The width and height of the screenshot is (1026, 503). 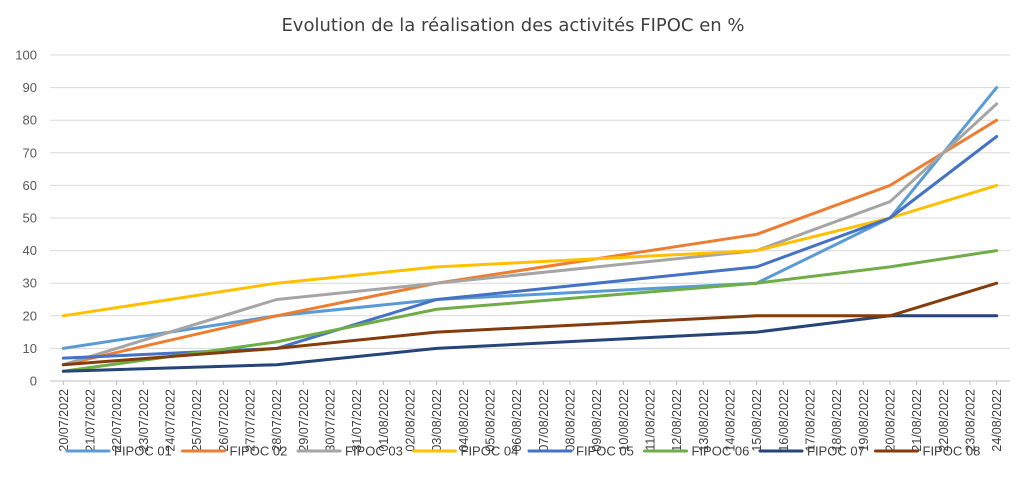 What do you see at coordinates (605, 451) in the screenshot?
I see `legend-label: FIPOC 05` at bounding box center [605, 451].